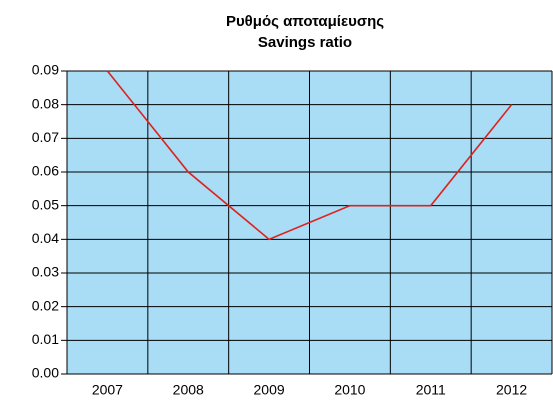 Image resolution: width=553 pixels, height=402 pixels. What do you see at coordinates (45, 70) in the screenshot?
I see `y-tick-label: 0.09` at bounding box center [45, 70].